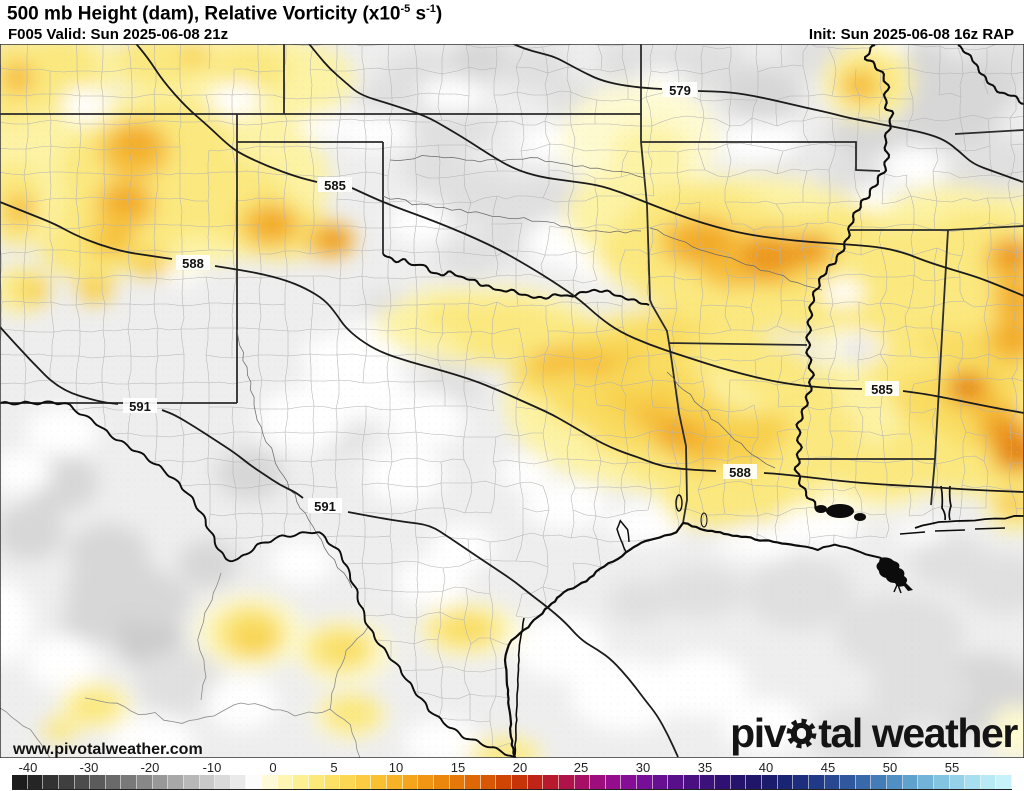 The image size is (1024, 791). What do you see at coordinates (680, 90) in the screenshot?
I see `svg-text: 579` at bounding box center [680, 90].